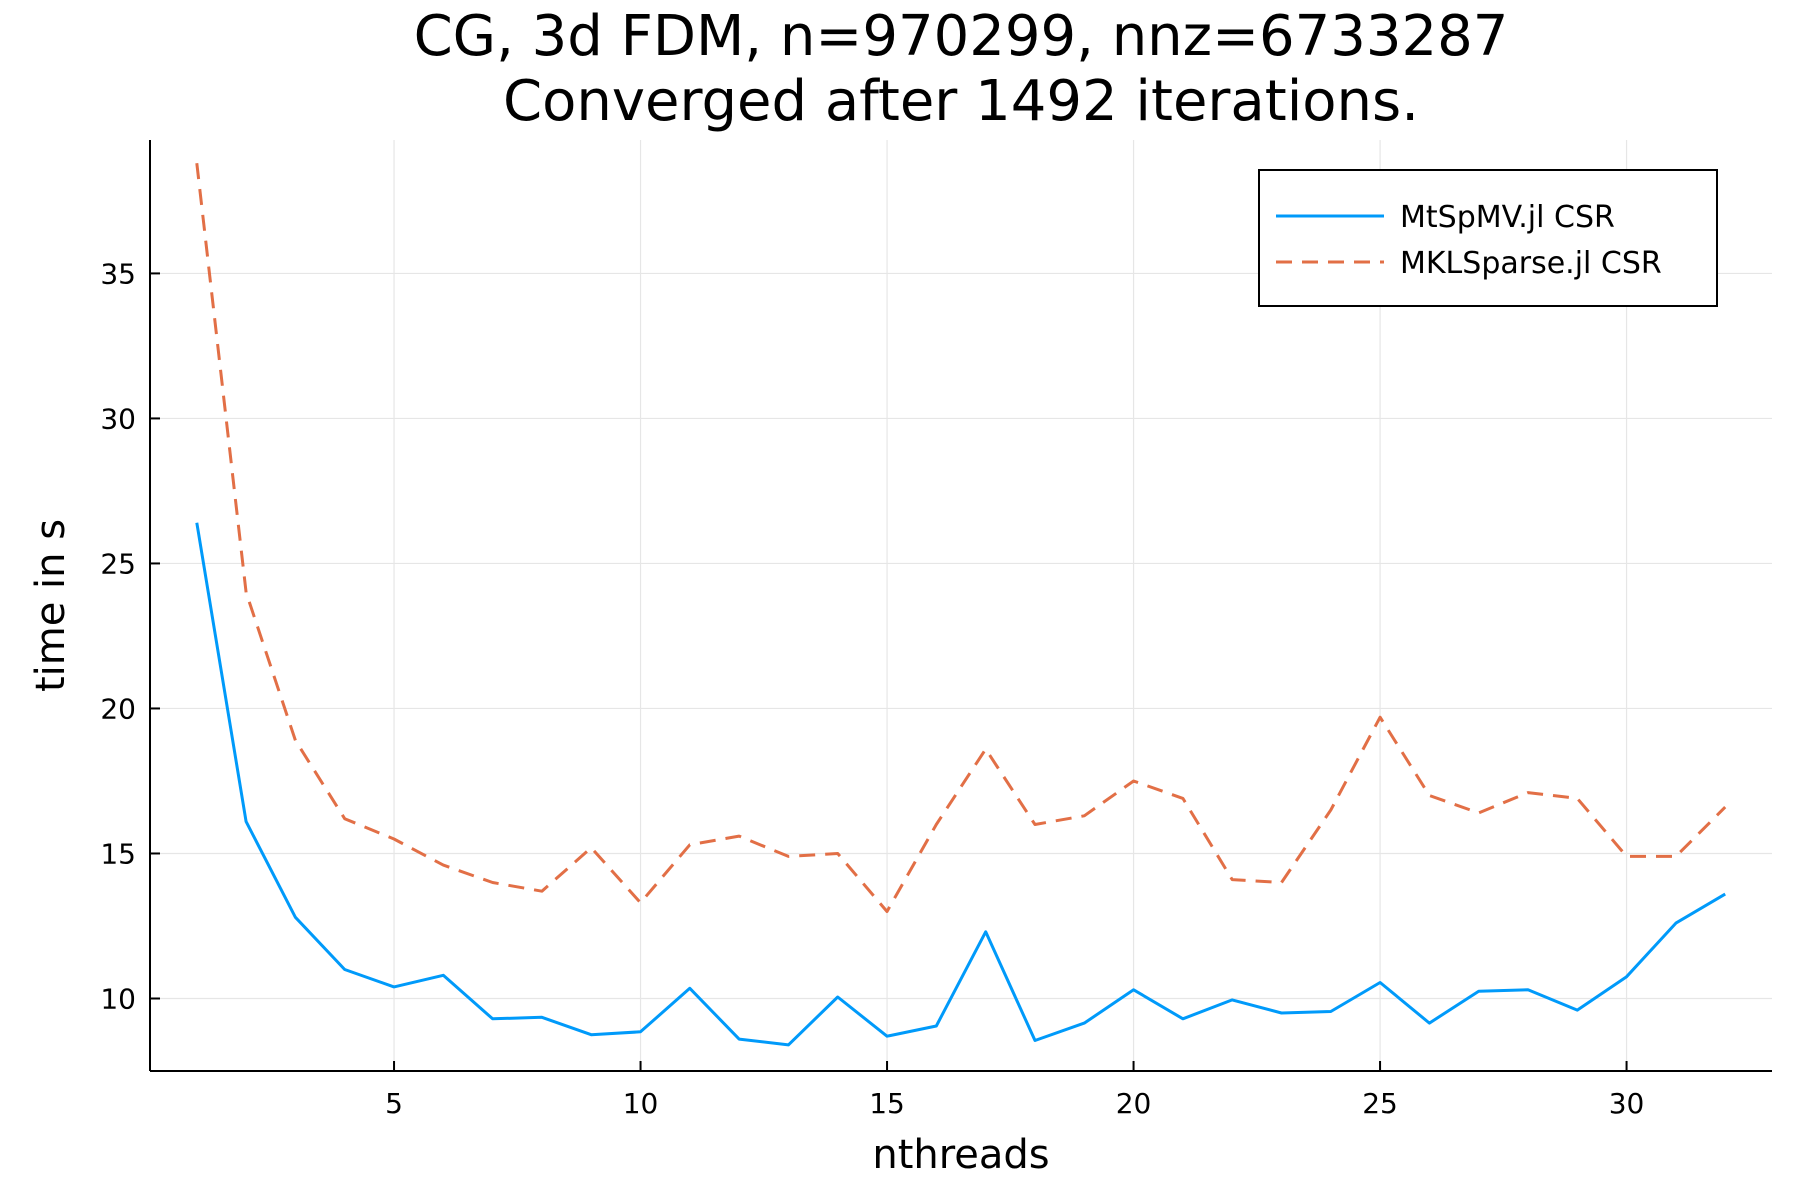  Describe the element at coordinates (961, 101) in the screenshot. I see `chart-subtitle: Converged after 1492 iterations.` at that location.